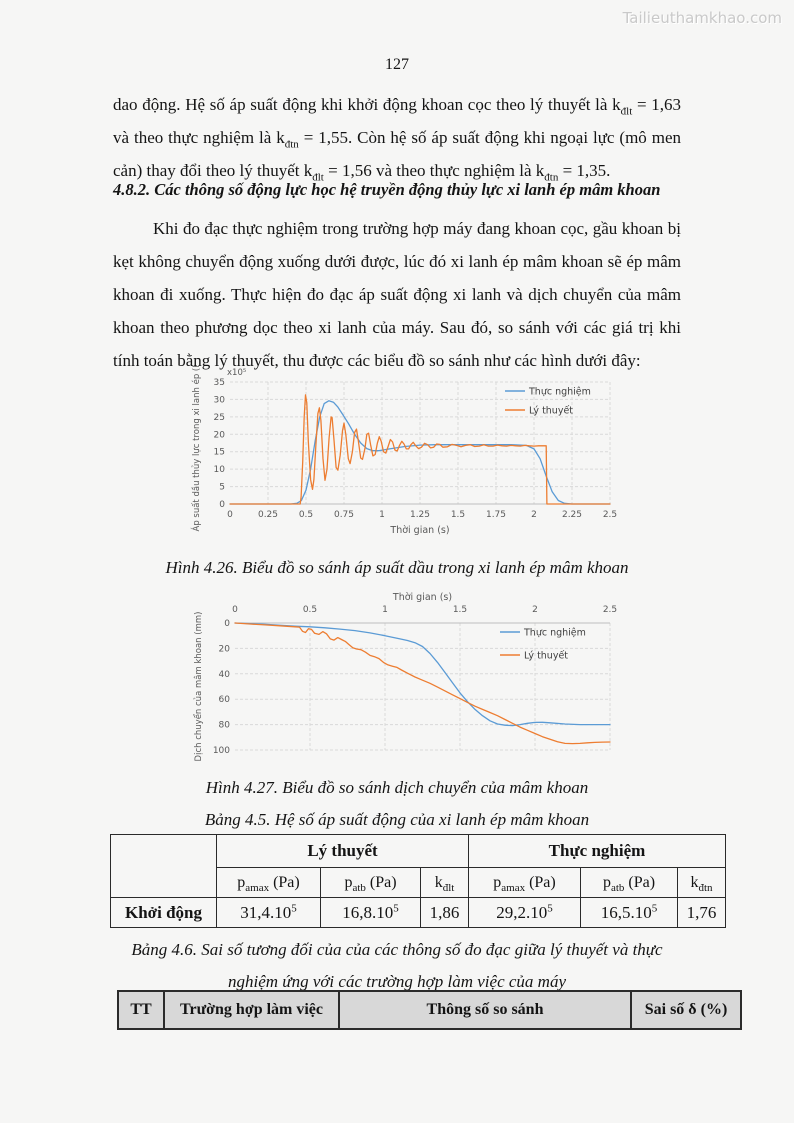 This screenshot has height=1123, width=794. I want to click on table45-corner-cell, so click(163, 866).